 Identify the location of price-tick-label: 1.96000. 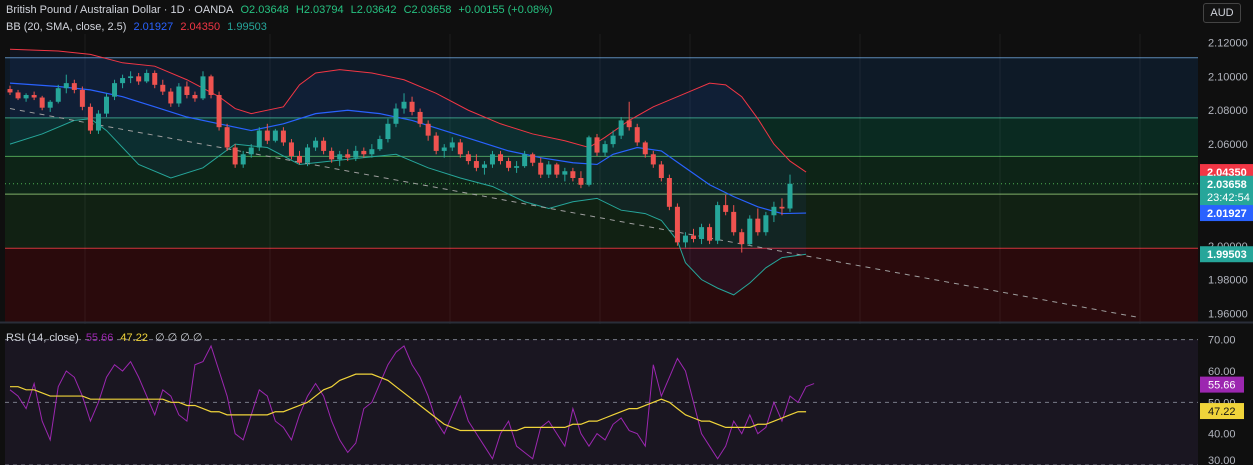
(1228, 315).